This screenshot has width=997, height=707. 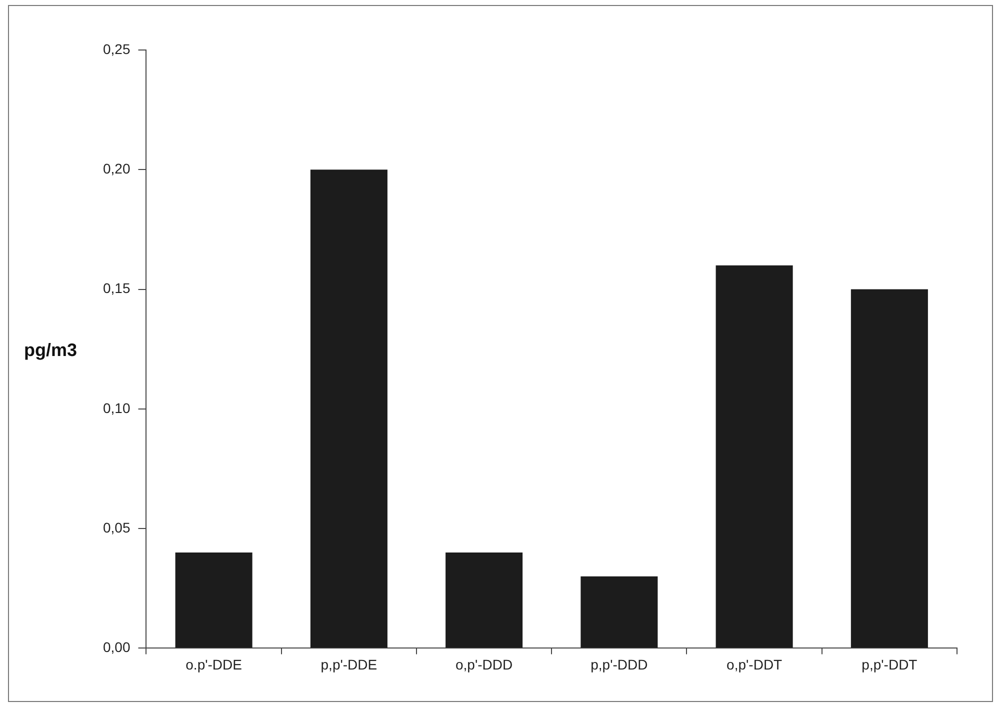 What do you see at coordinates (116, 408) in the screenshot?
I see `y-tick-label: 0,10` at bounding box center [116, 408].